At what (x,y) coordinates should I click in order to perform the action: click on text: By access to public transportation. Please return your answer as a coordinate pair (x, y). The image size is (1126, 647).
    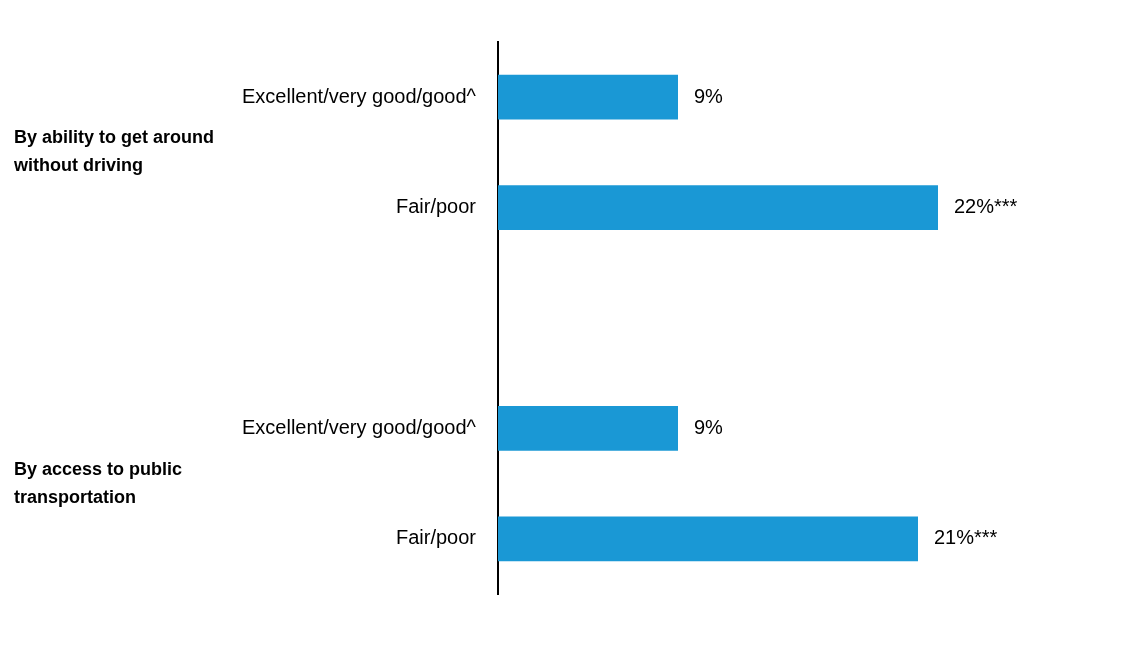
    Looking at the image, I should click on (98, 482).